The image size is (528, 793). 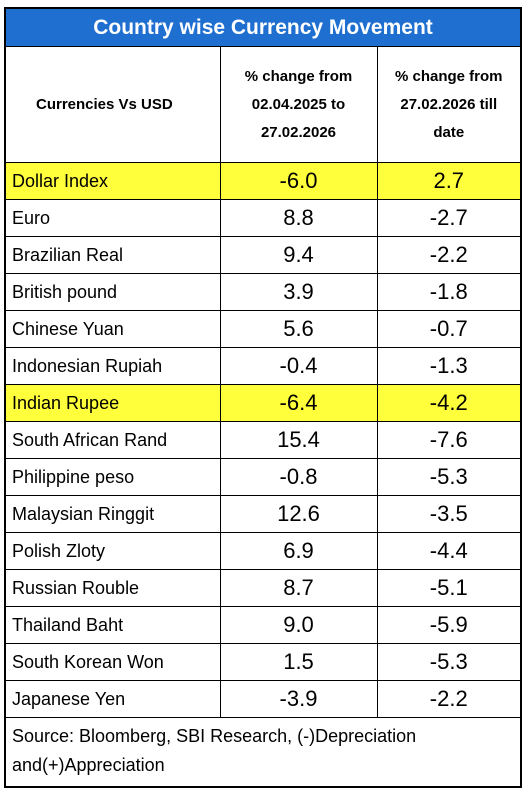 I want to click on change-period-1: 15.4, so click(x=298, y=440).